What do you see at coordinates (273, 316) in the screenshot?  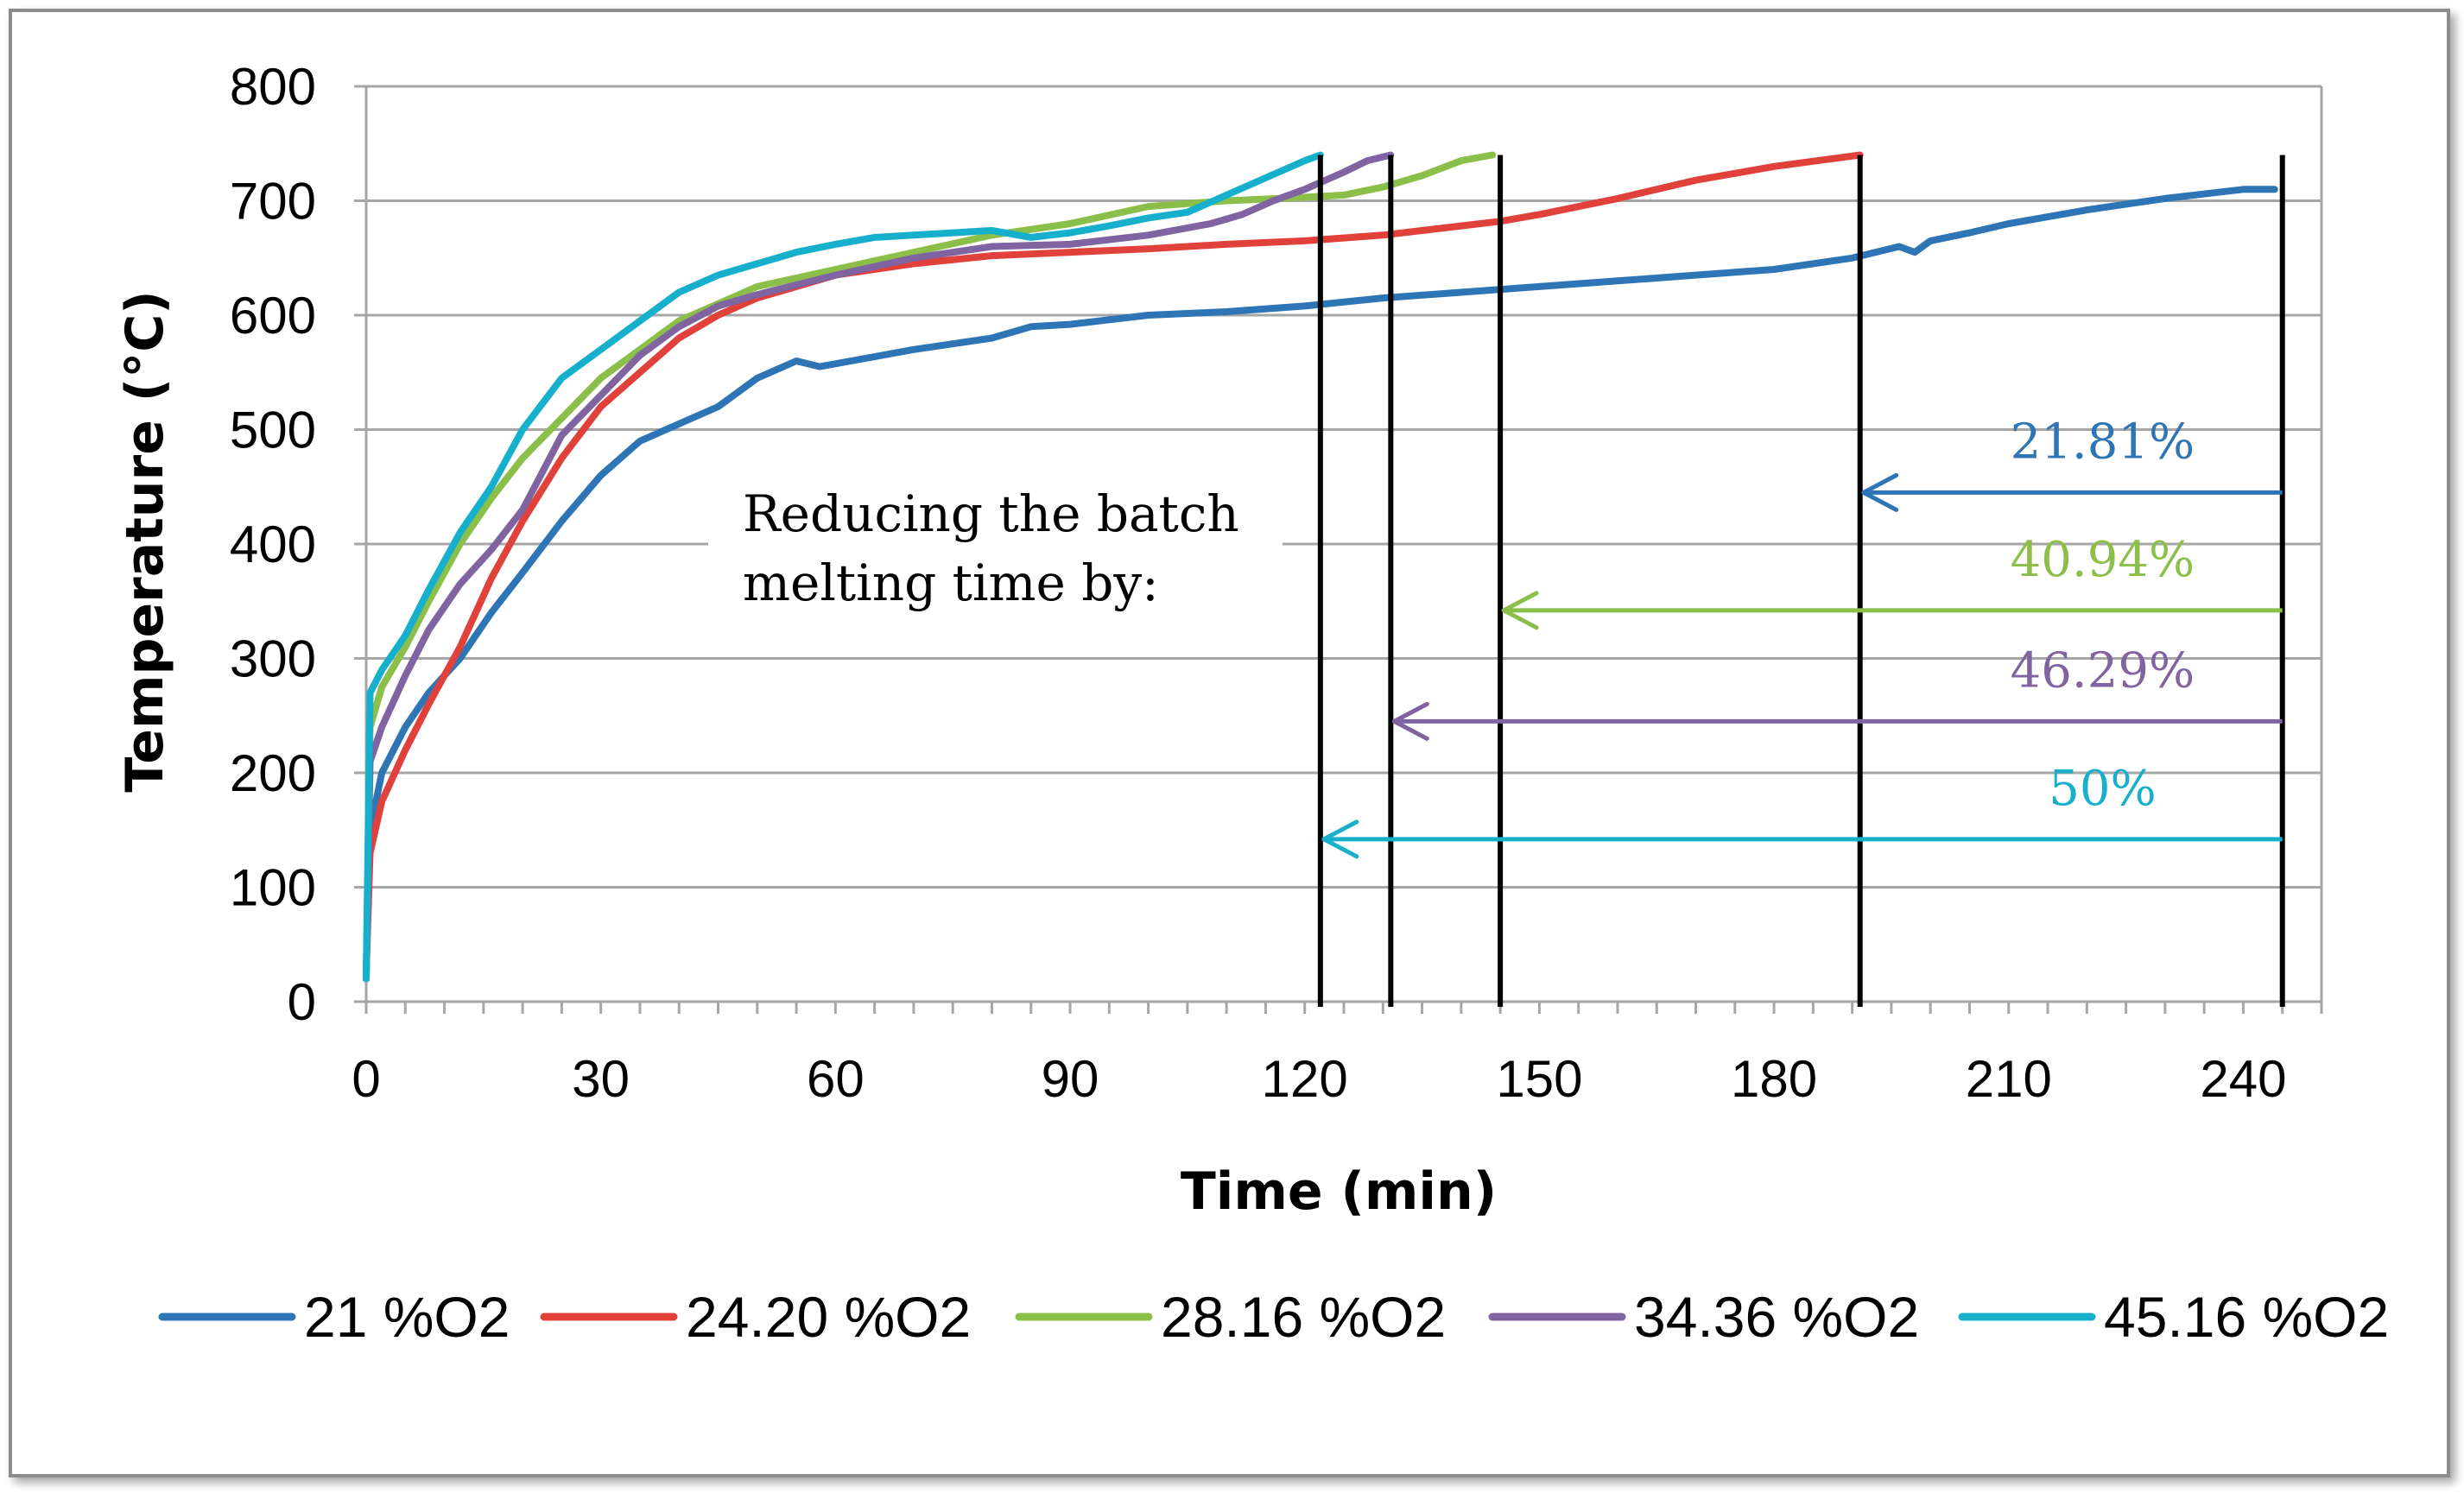 I see `y-tick-600: 600` at bounding box center [273, 316].